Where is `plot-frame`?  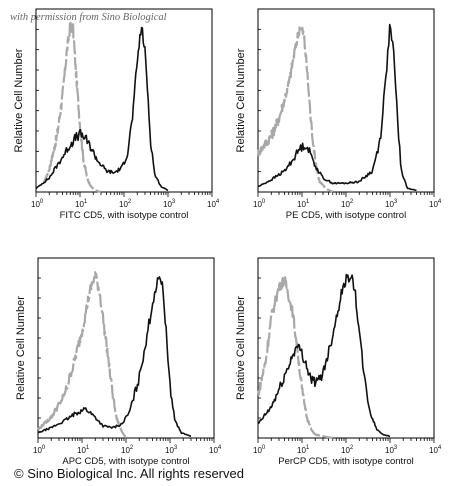 plot-frame is located at coordinates (126, 348).